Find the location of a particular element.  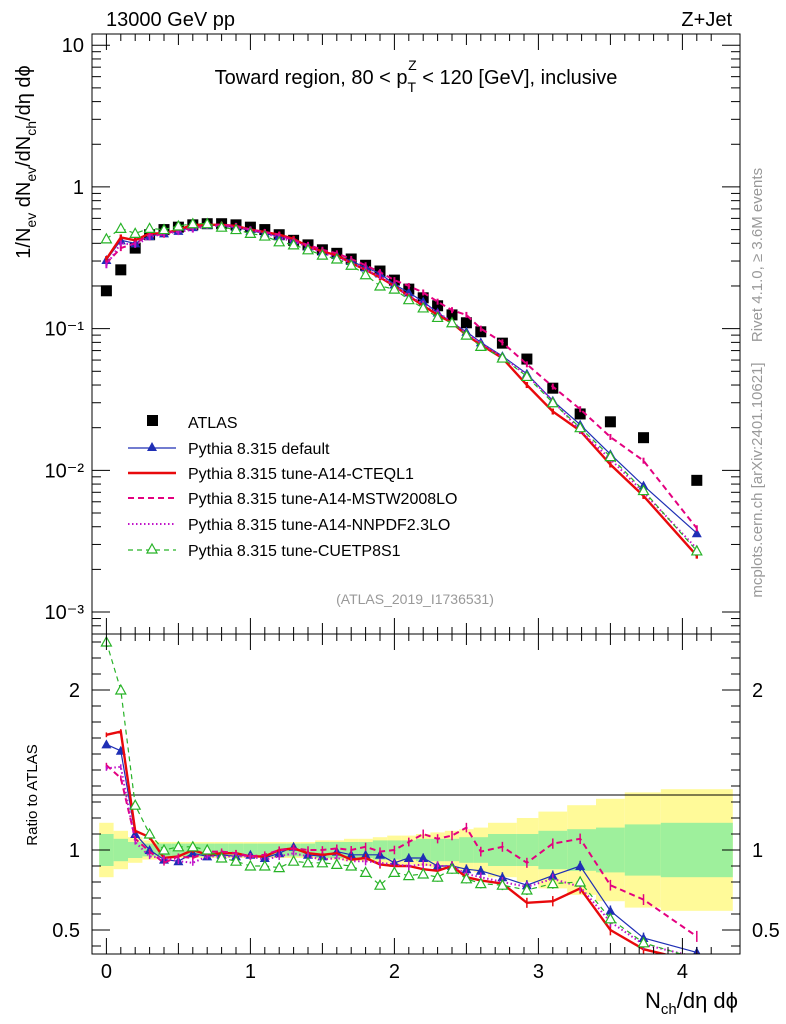

main-ylabel: 1/Nev dNev/dNch/dη dϕ is located at coordinates (26, 161).